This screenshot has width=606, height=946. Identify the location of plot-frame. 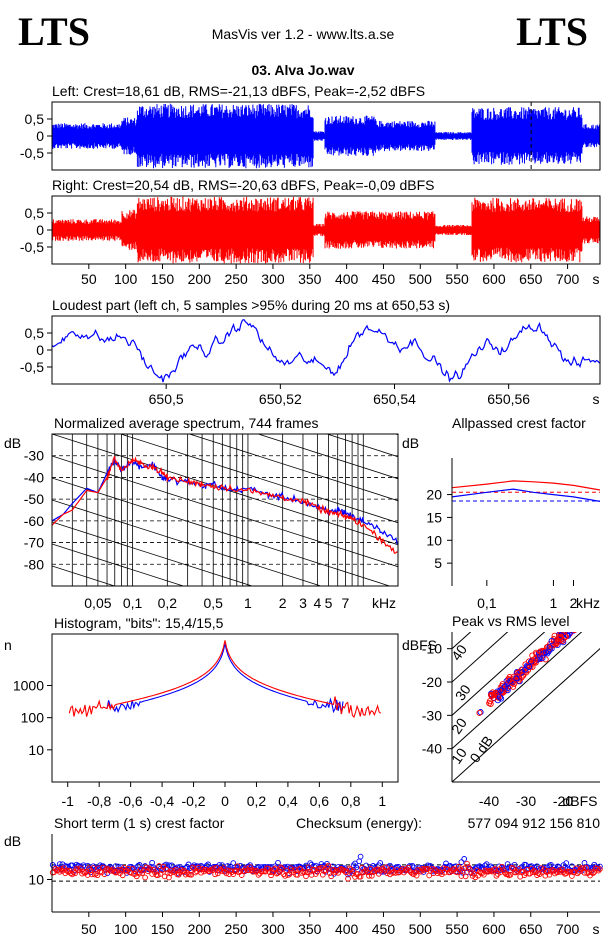
(225, 708).